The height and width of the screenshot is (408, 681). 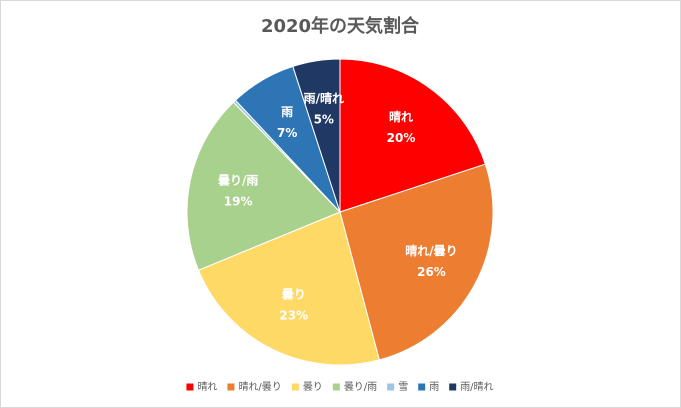 I want to click on slice-category: 曇り/雨, so click(x=238, y=180).